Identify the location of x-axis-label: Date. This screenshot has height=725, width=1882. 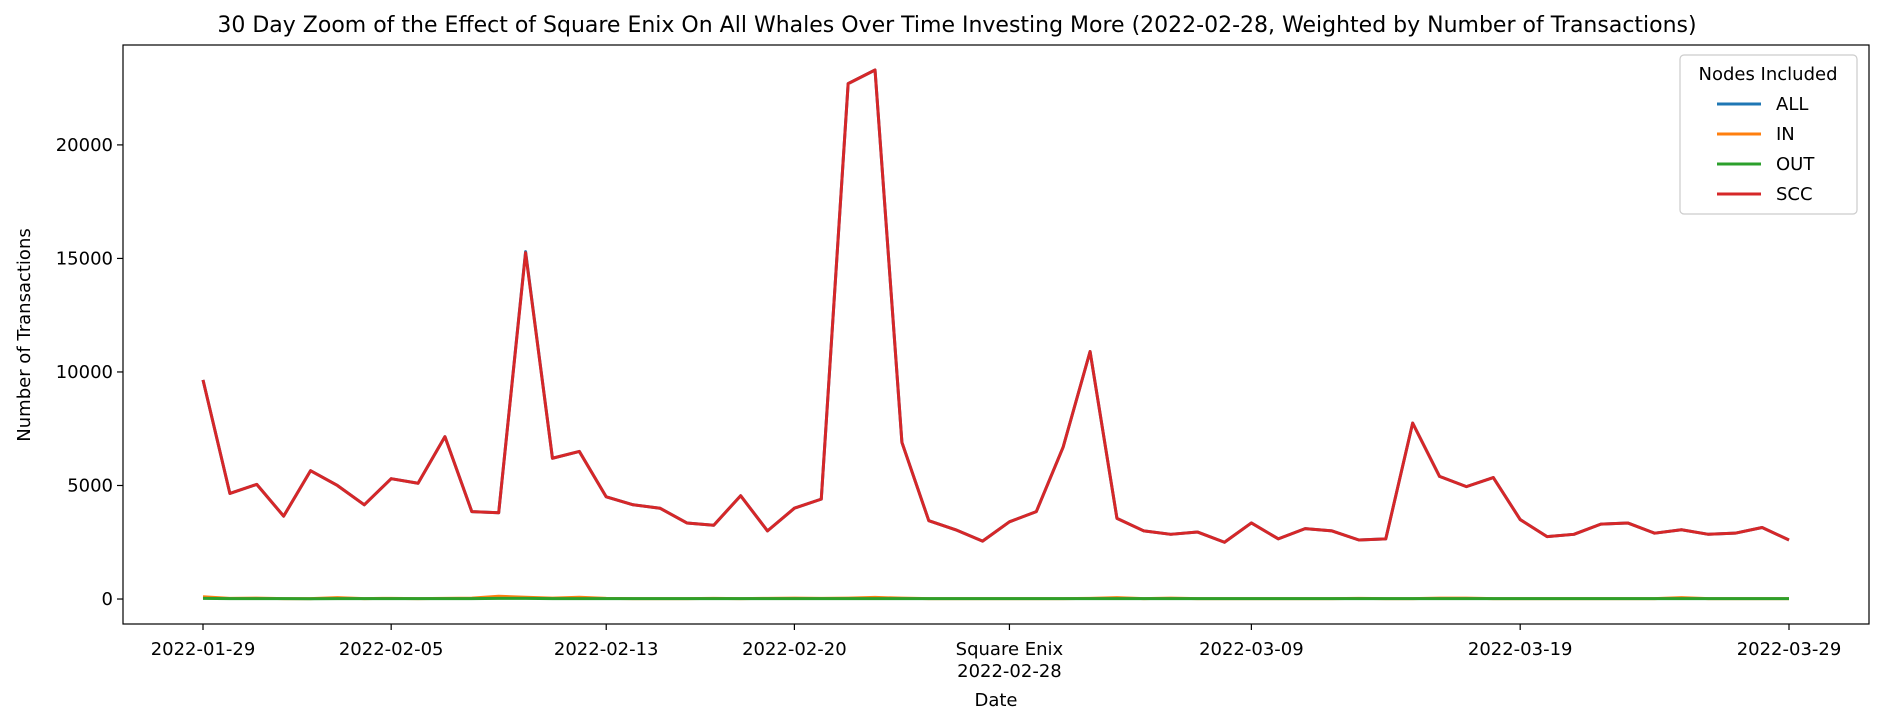
(995, 700).